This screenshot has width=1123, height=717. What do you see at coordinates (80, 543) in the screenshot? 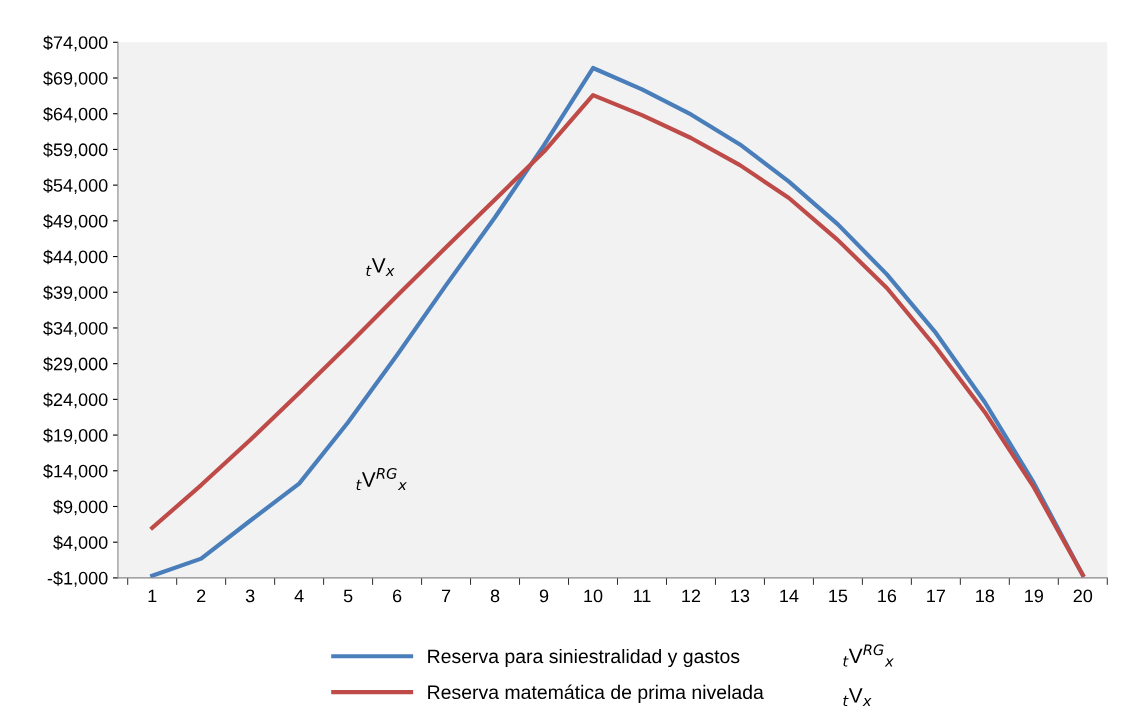
I see `y-tick-label: $4,000` at bounding box center [80, 543].